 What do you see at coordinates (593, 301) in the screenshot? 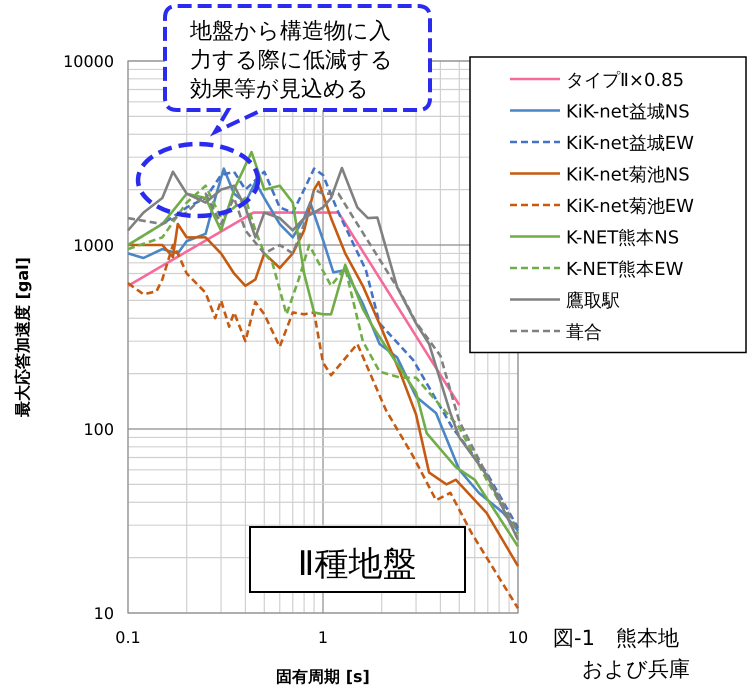
I see `legend-label: 鷹取駅` at bounding box center [593, 301].